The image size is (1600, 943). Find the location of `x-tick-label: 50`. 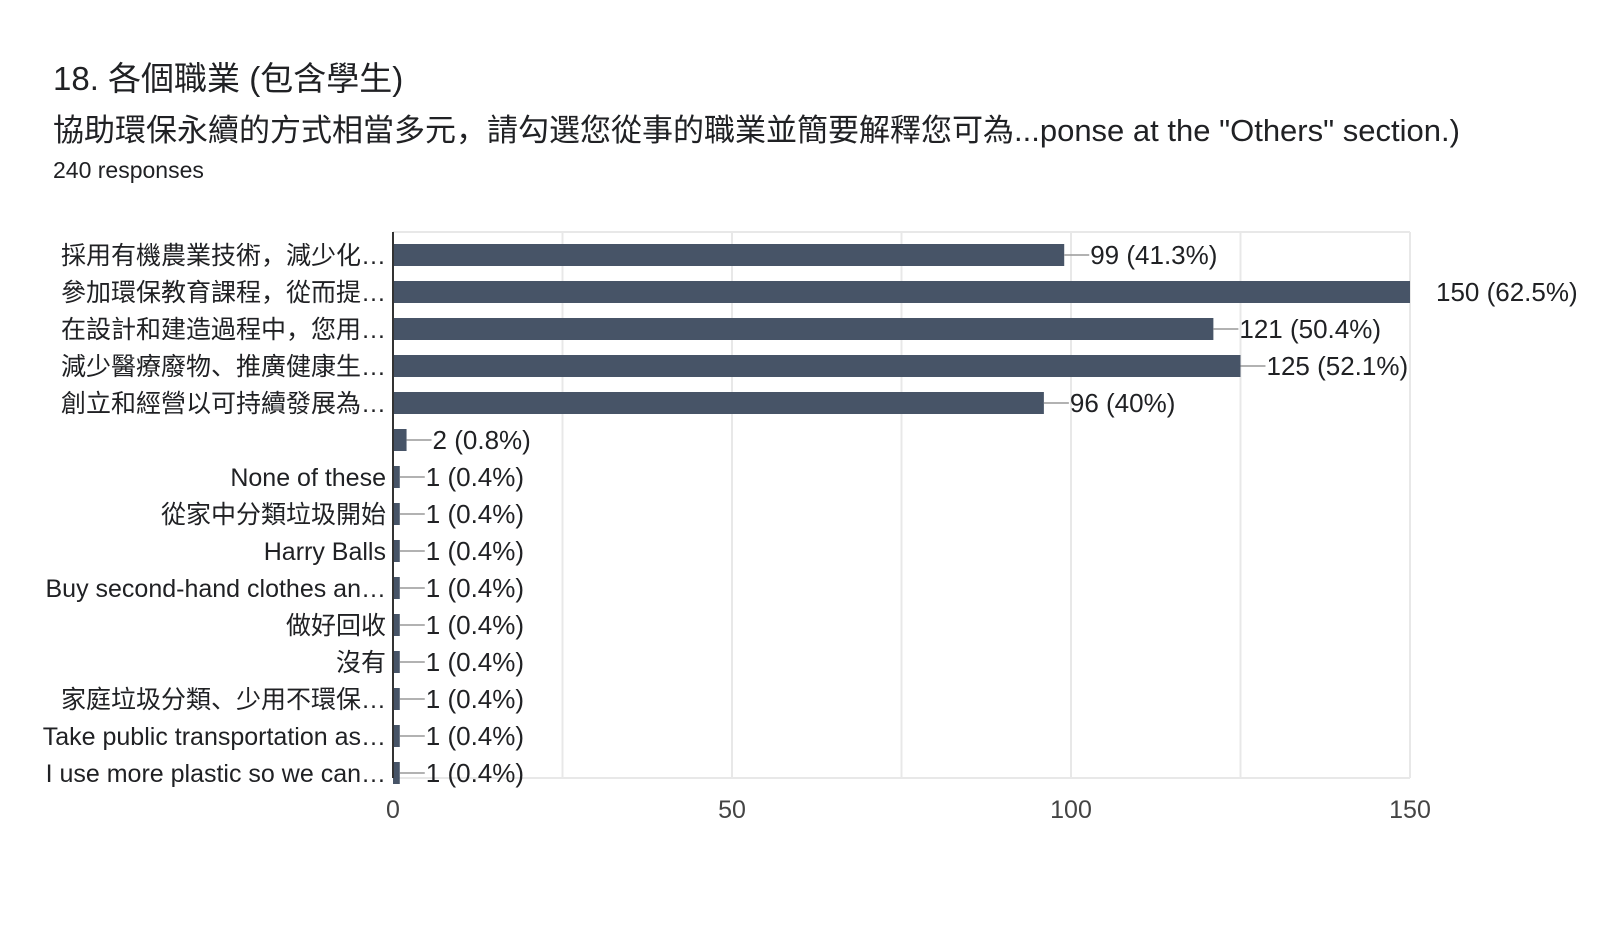

x-tick-label: 50 is located at coordinates (732, 810).